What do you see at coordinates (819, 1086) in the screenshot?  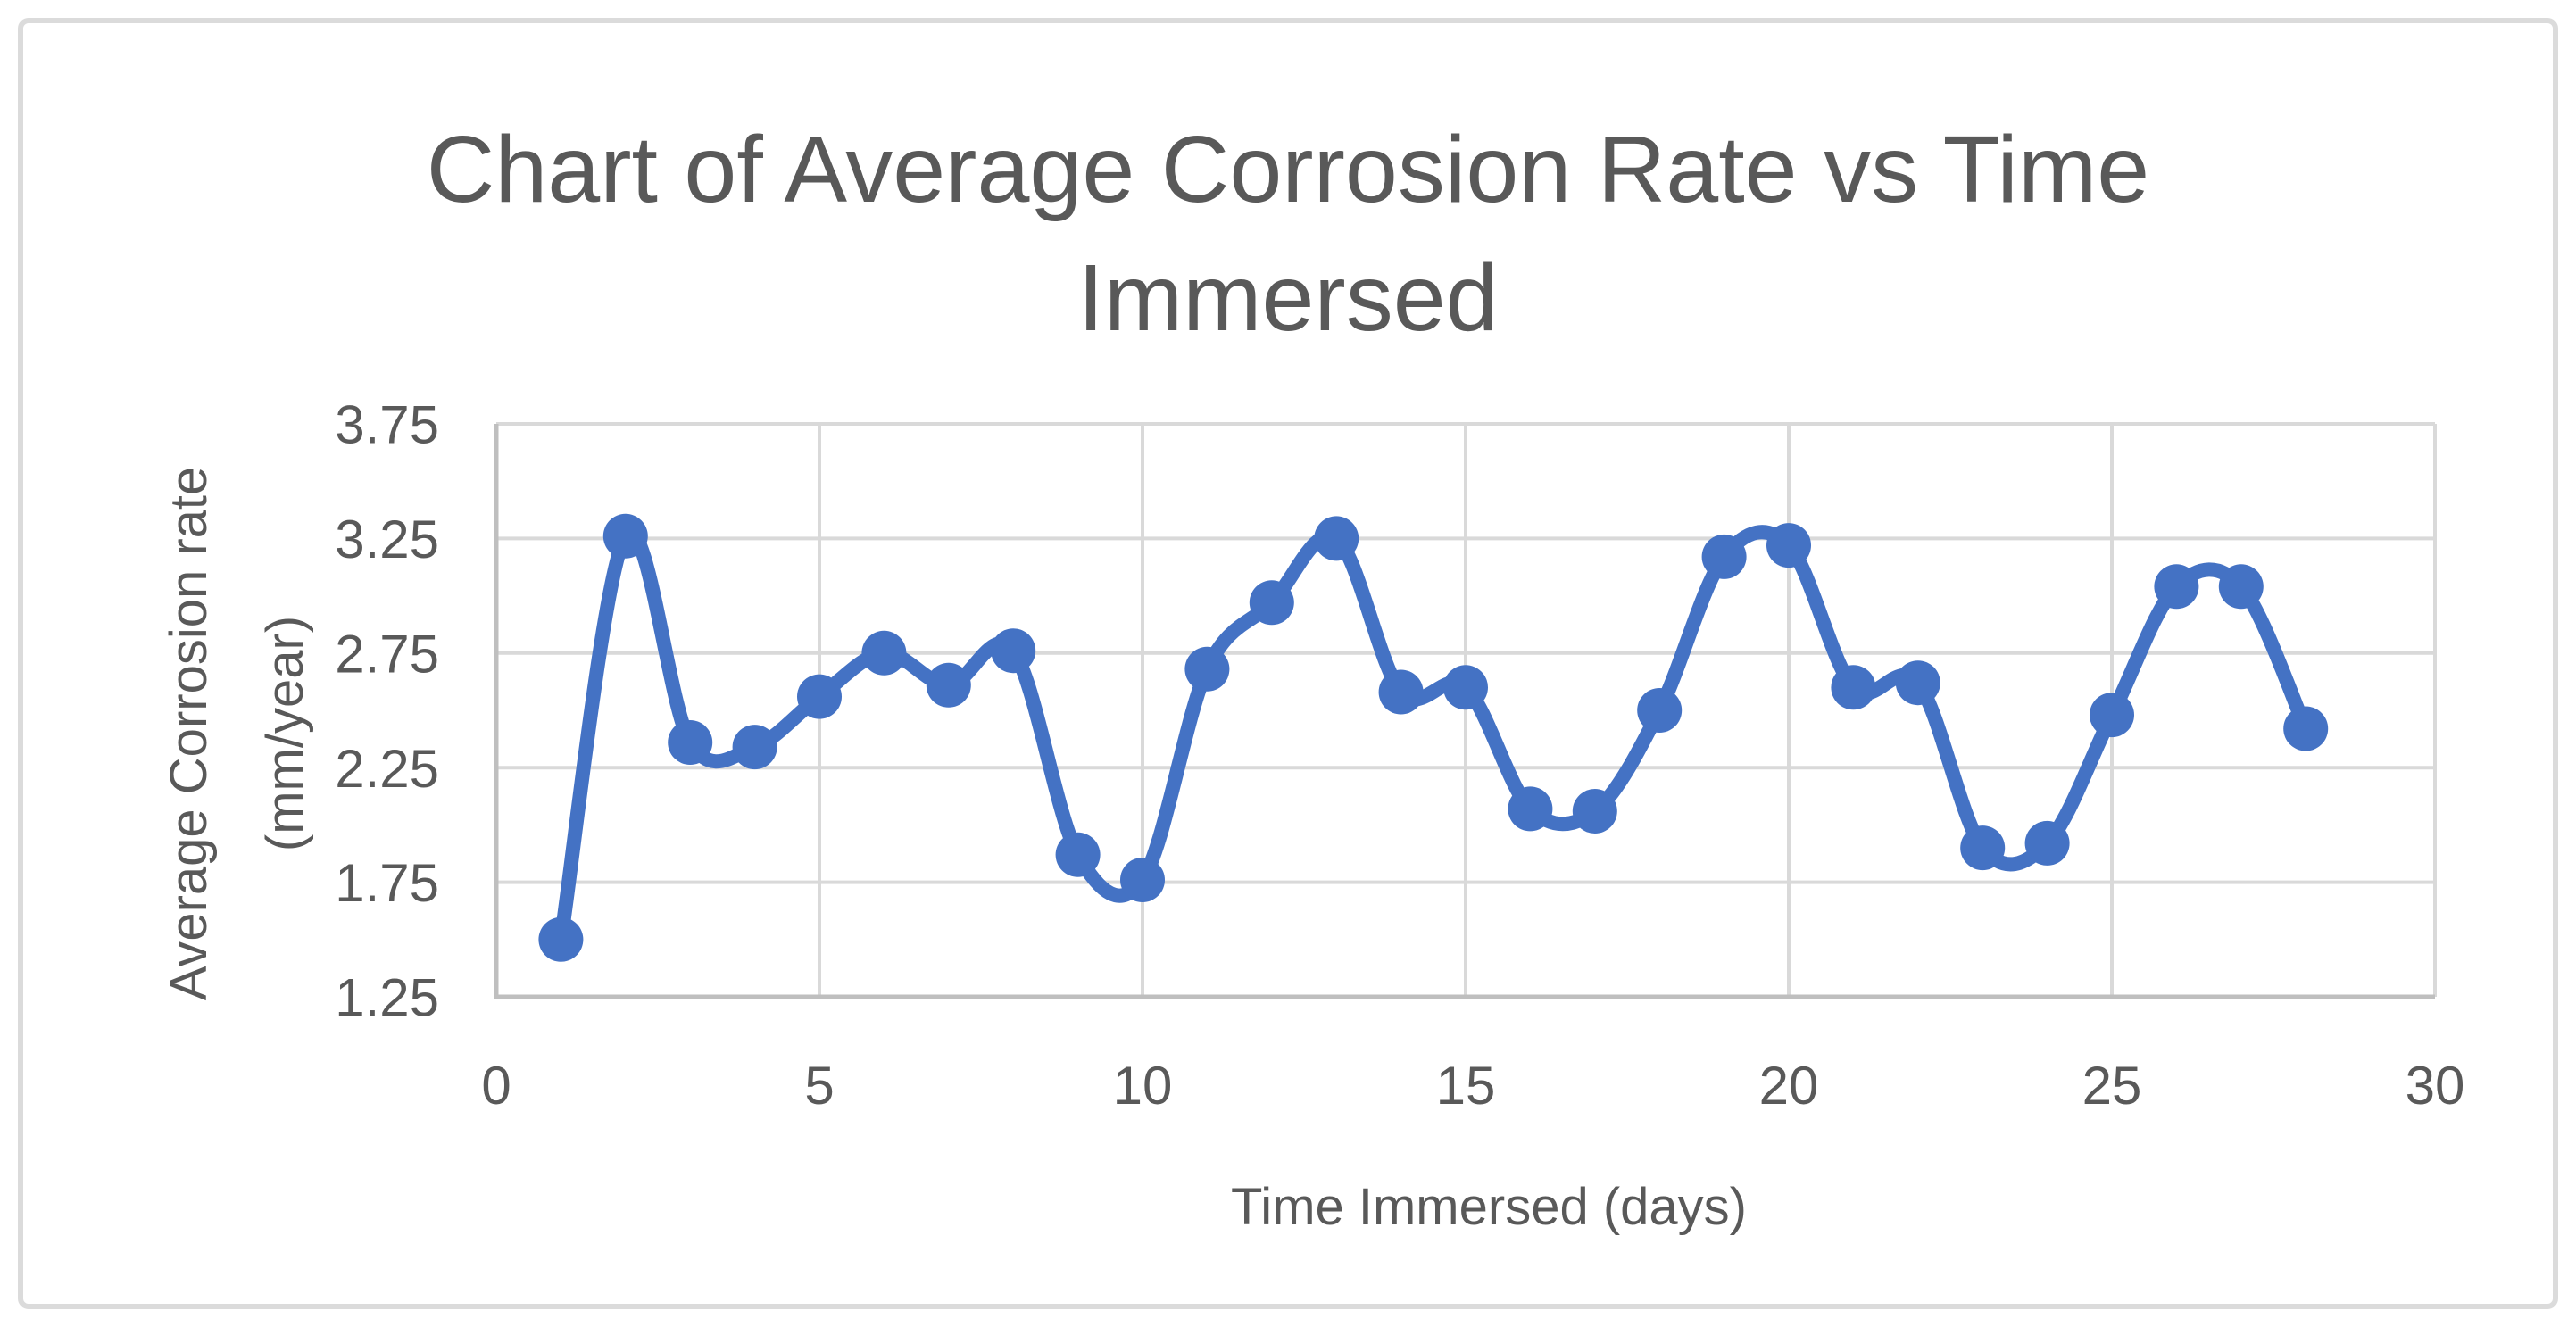 I see `x-tick-label: 5` at bounding box center [819, 1086].